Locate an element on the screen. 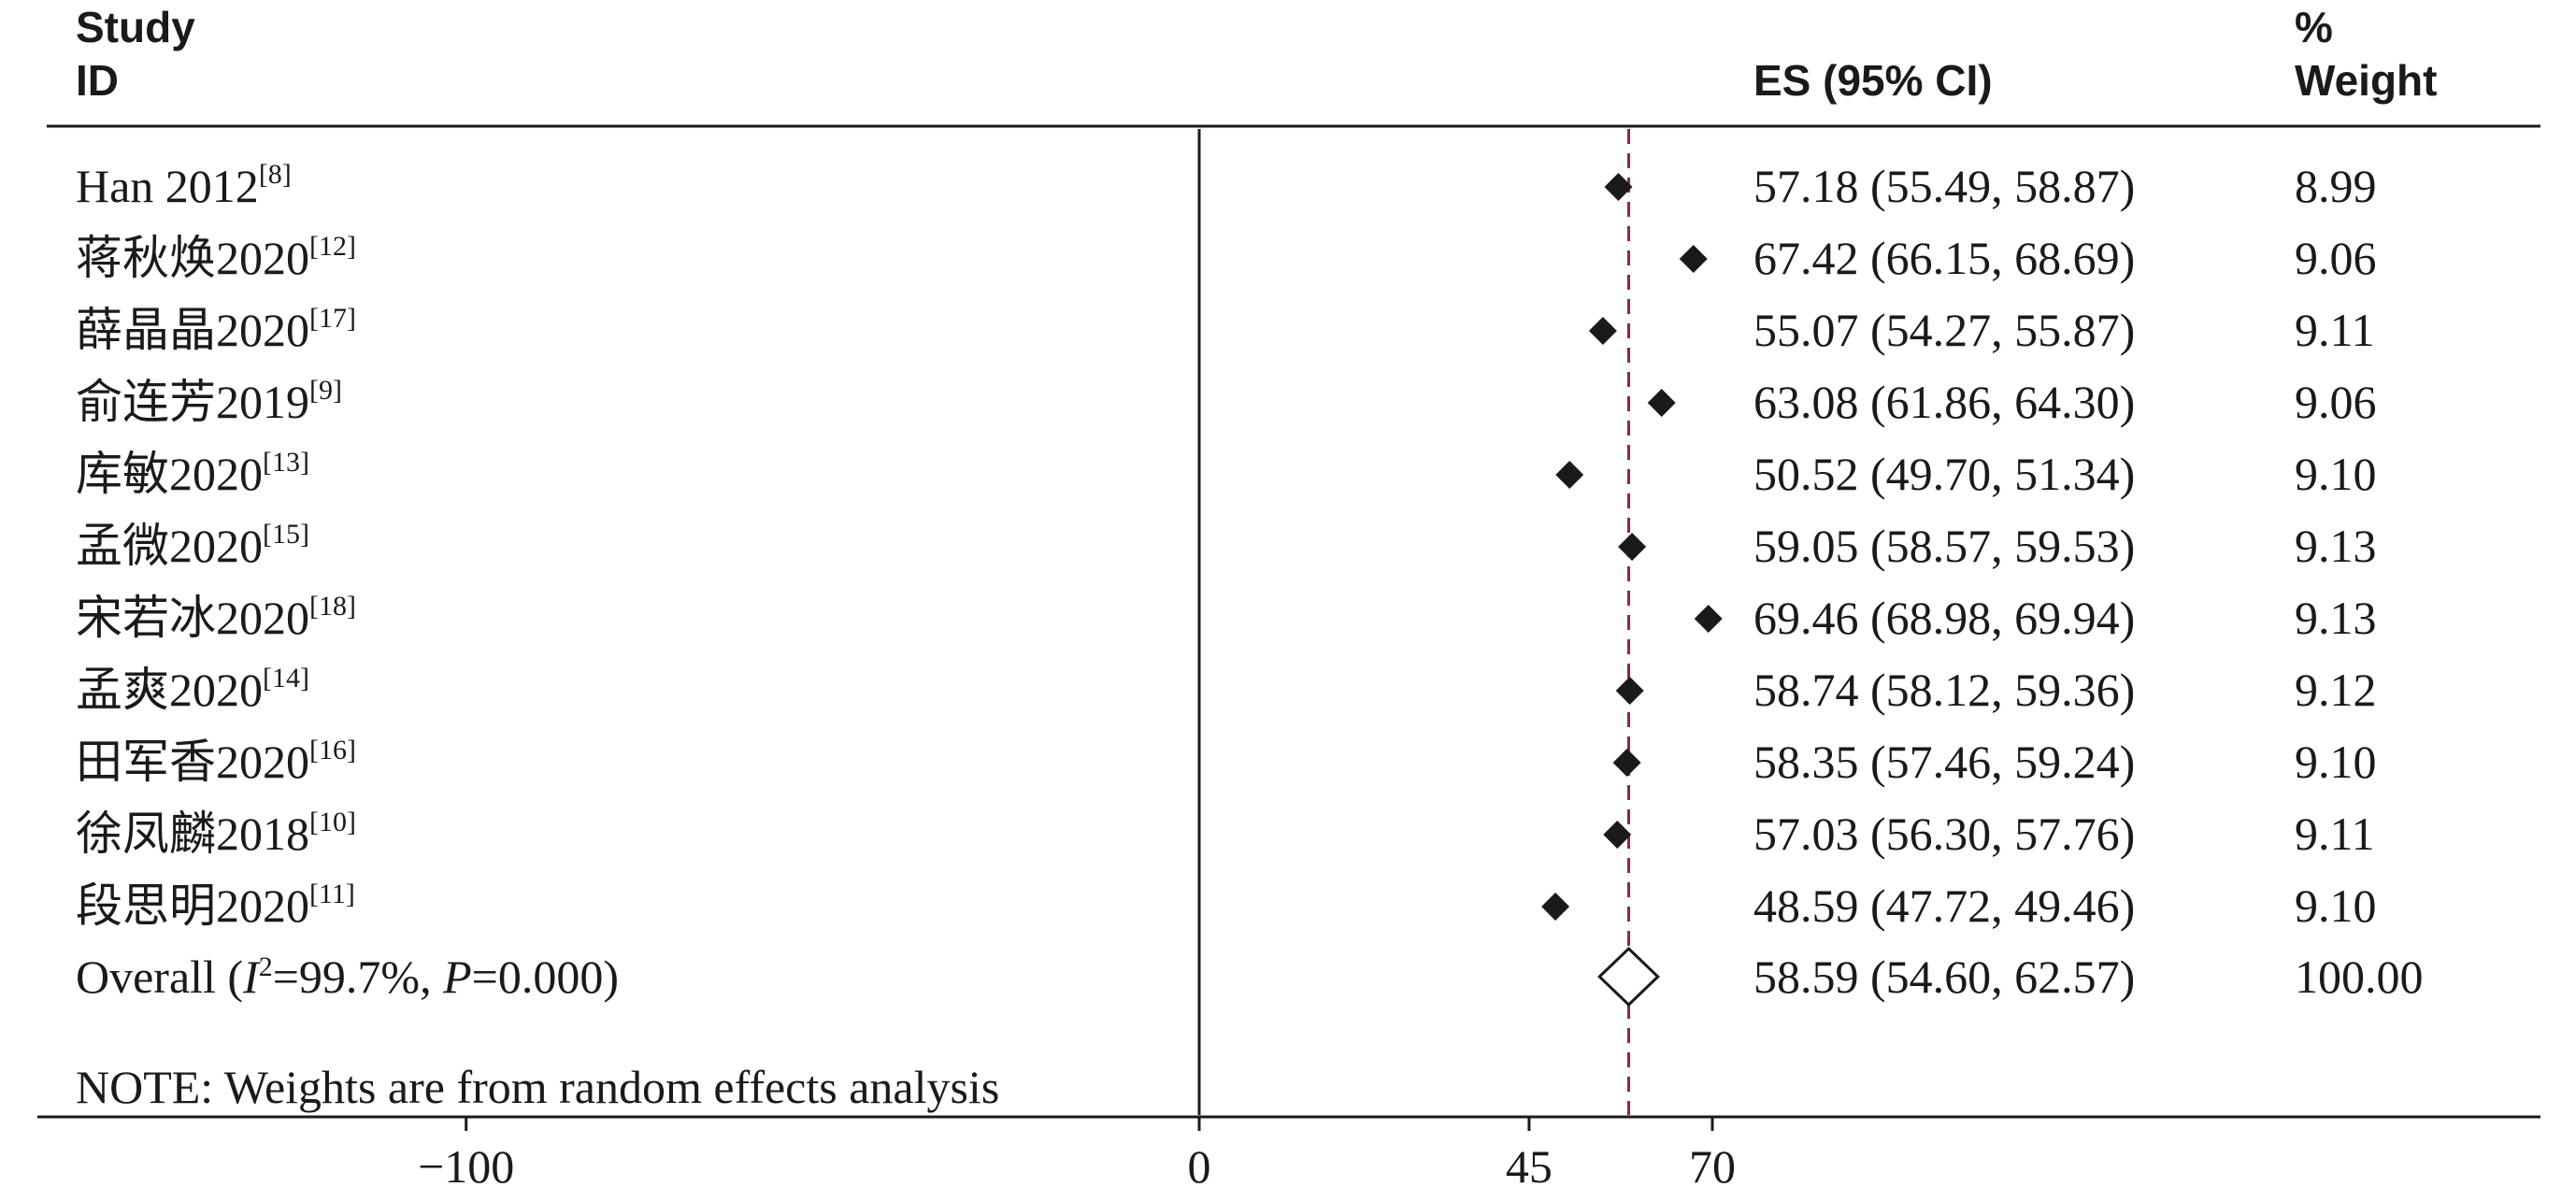  study-label: 俞连芳2019[9] is located at coordinates (209, 401).